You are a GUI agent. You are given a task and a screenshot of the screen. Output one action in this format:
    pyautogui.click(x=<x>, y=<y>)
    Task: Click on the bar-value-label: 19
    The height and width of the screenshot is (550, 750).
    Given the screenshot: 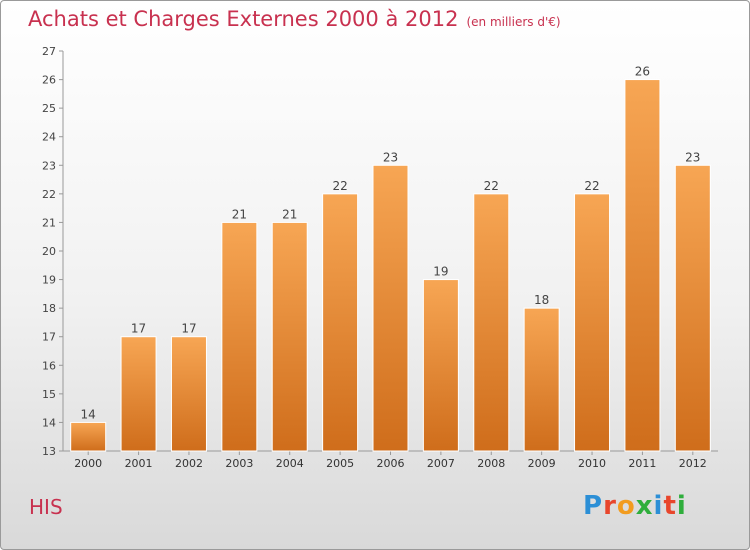 What is the action you would take?
    pyautogui.click(x=440, y=272)
    